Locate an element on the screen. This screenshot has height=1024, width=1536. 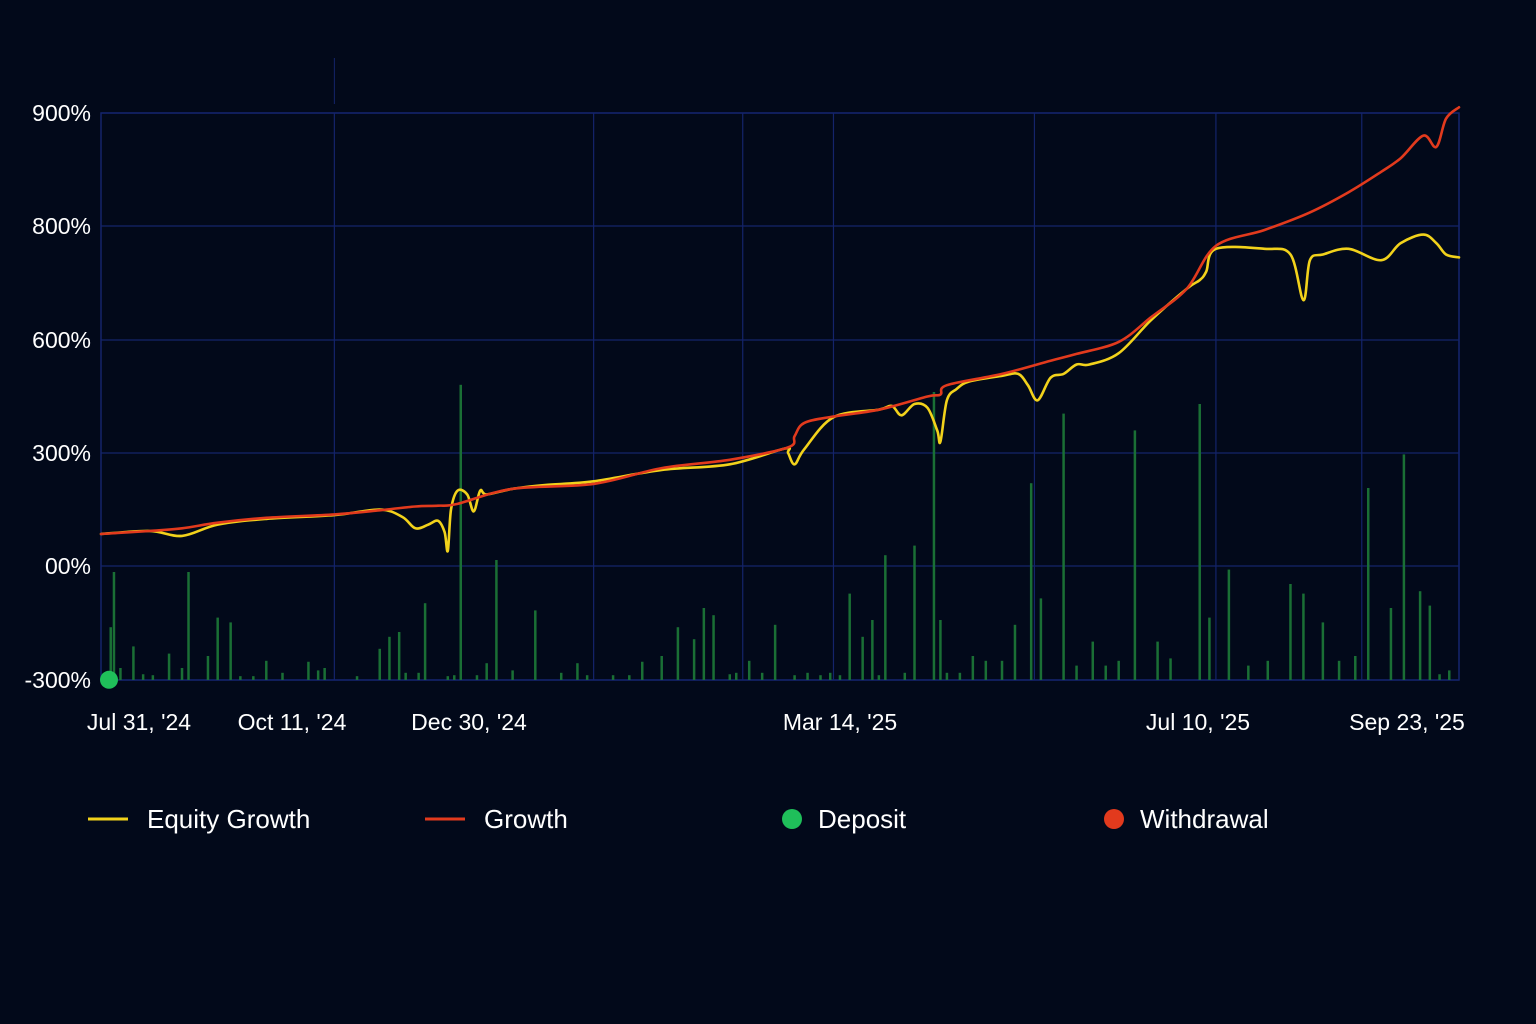
y-tick-label: 800% is located at coordinates (61, 226).